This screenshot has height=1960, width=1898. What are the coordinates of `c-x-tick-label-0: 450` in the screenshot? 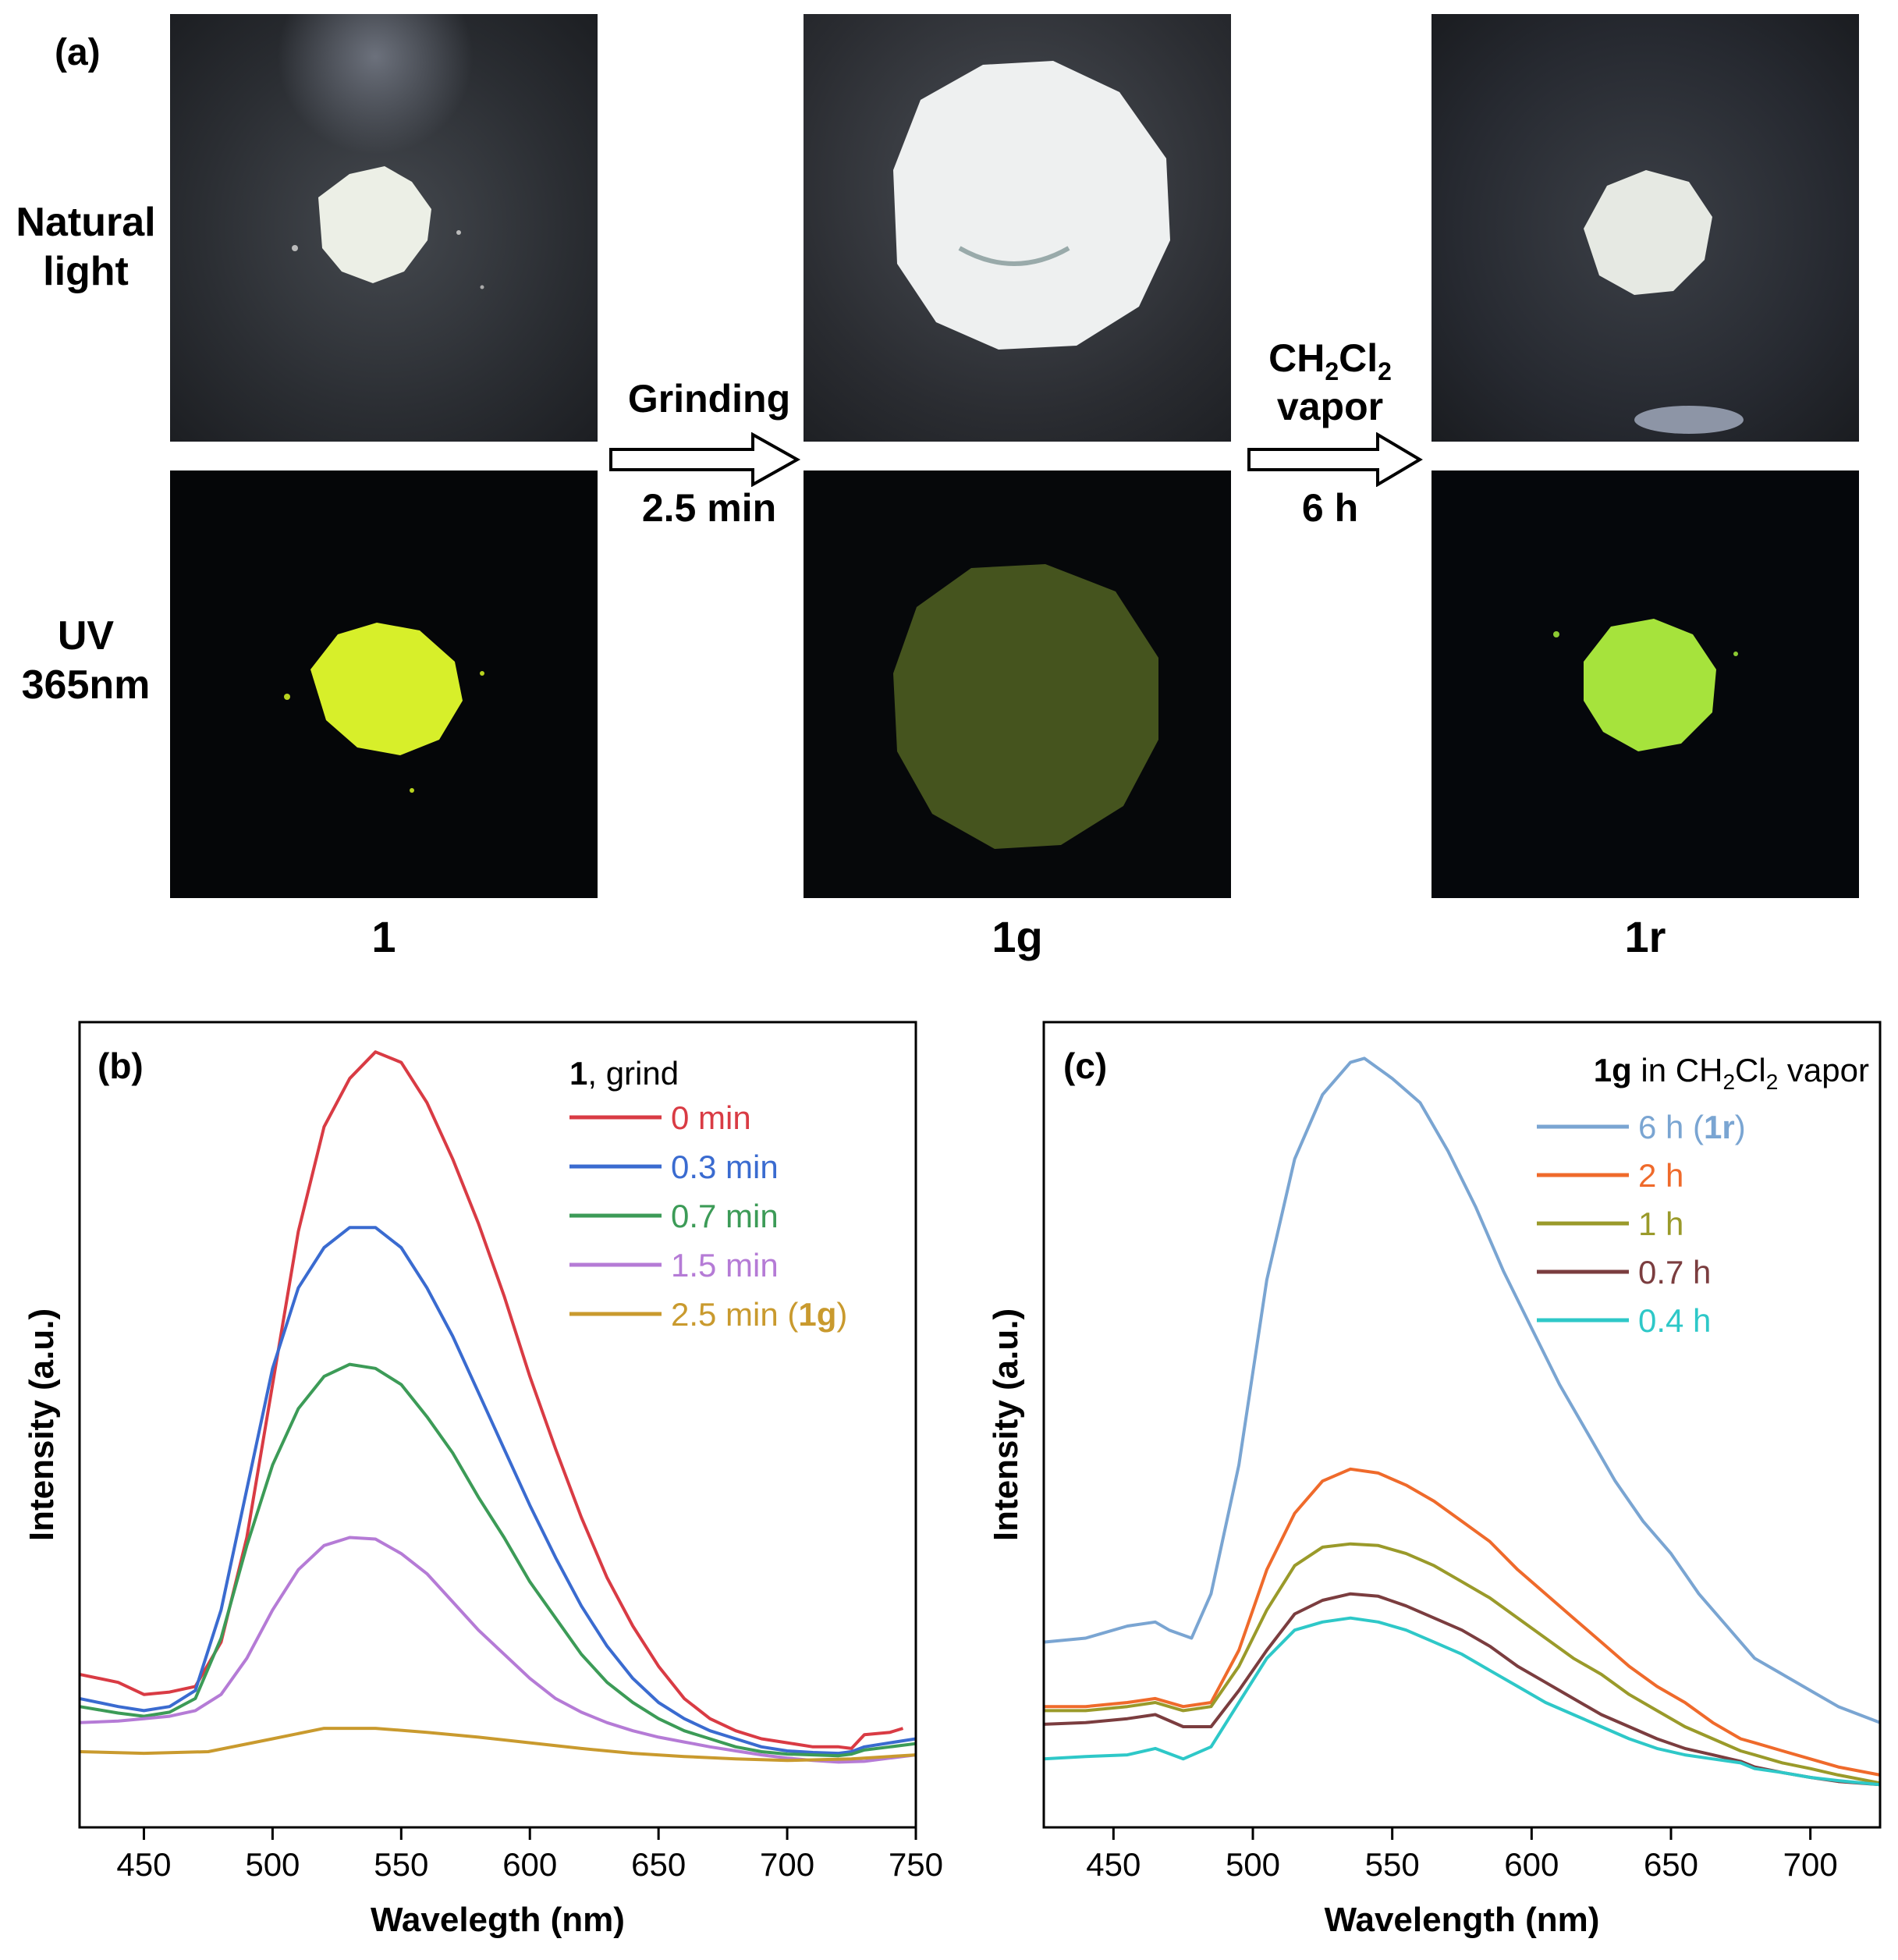 It's located at (1114, 1865).